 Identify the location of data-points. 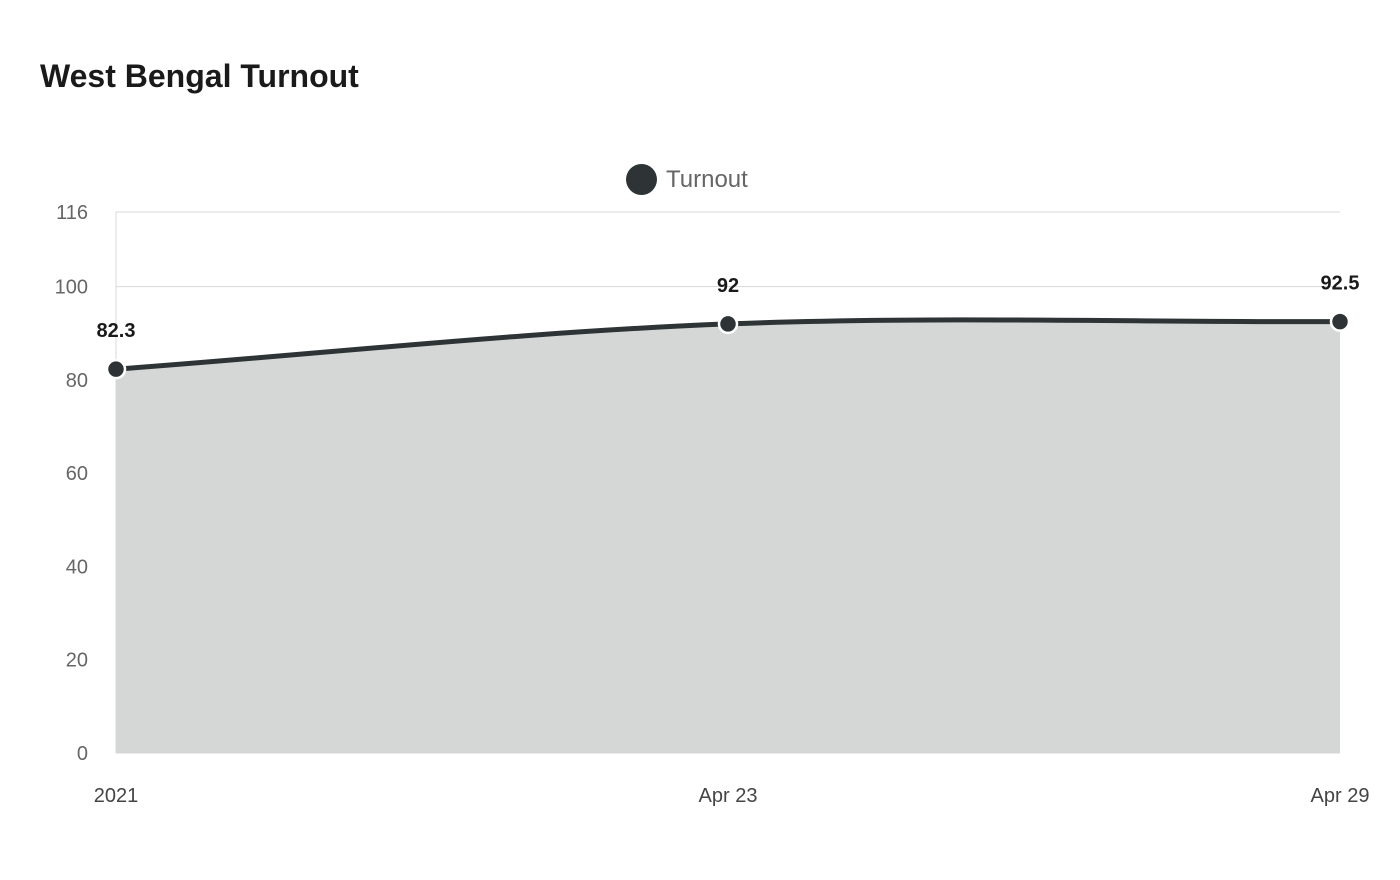
(728, 345).